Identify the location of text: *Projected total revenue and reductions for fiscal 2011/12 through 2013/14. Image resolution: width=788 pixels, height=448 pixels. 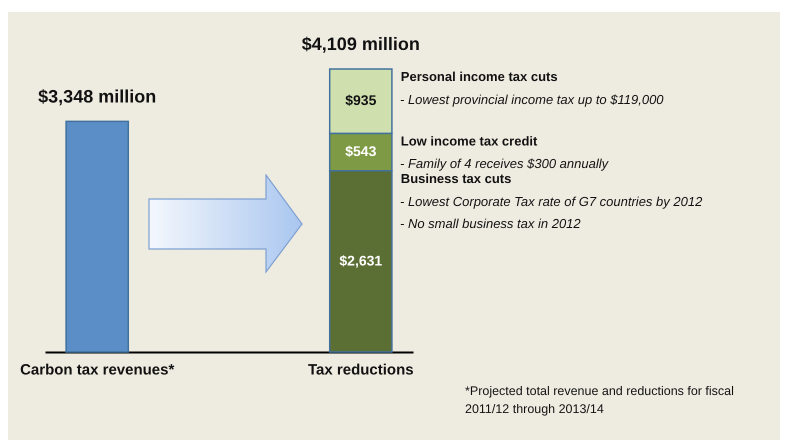
(600, 400).